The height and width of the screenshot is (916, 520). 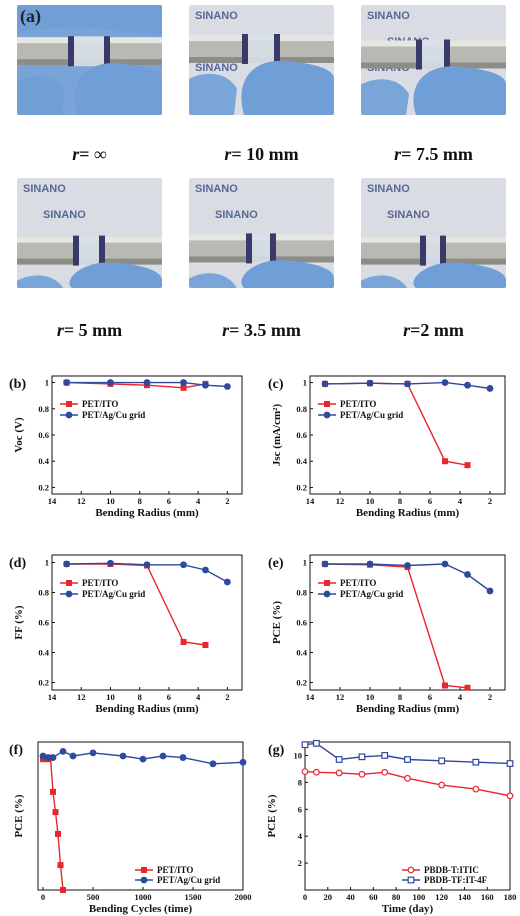 What do you see at coordinates (300, 782) in the screenshot?
I see `y-tick-label: 8` at bounding box center [300, 782].